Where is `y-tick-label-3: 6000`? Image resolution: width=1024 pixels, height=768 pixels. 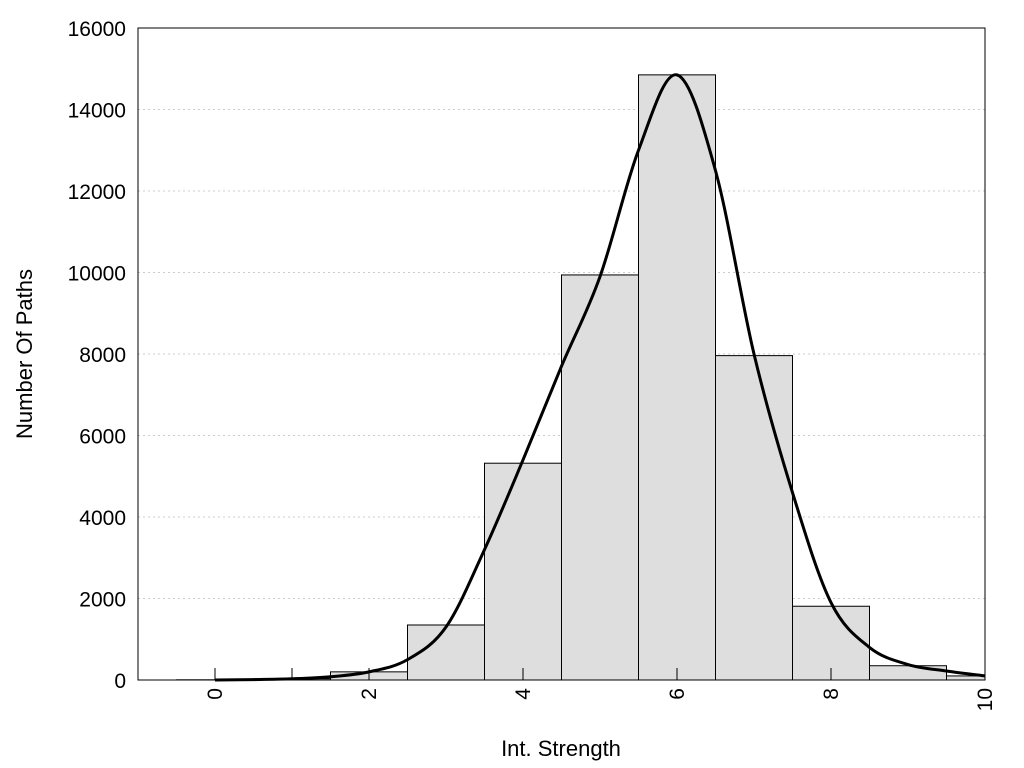 y-tick-label-3: 6000 is located at coordinates (102, 437).